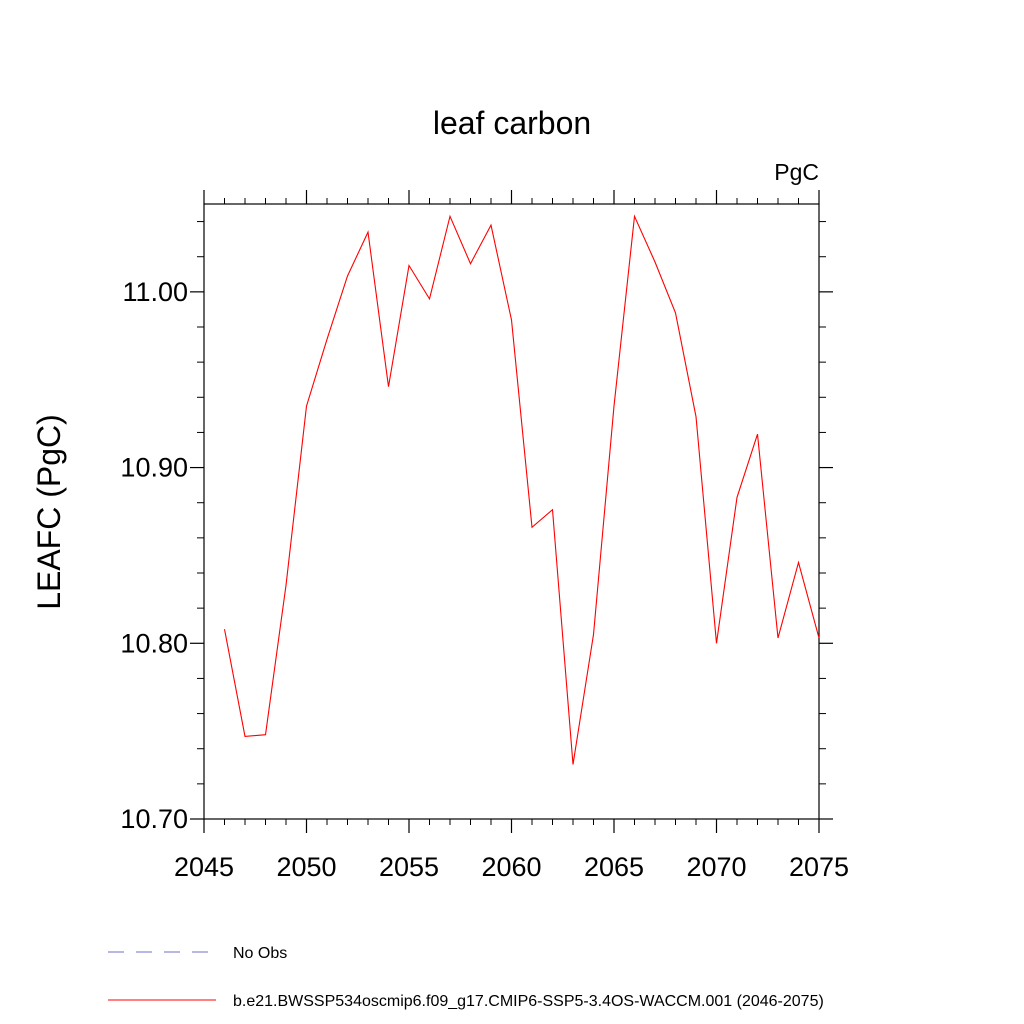 The height and width of the screenshot is (1024, 1024). I want to click on x-tick-label: 2065, so click(614, 867).